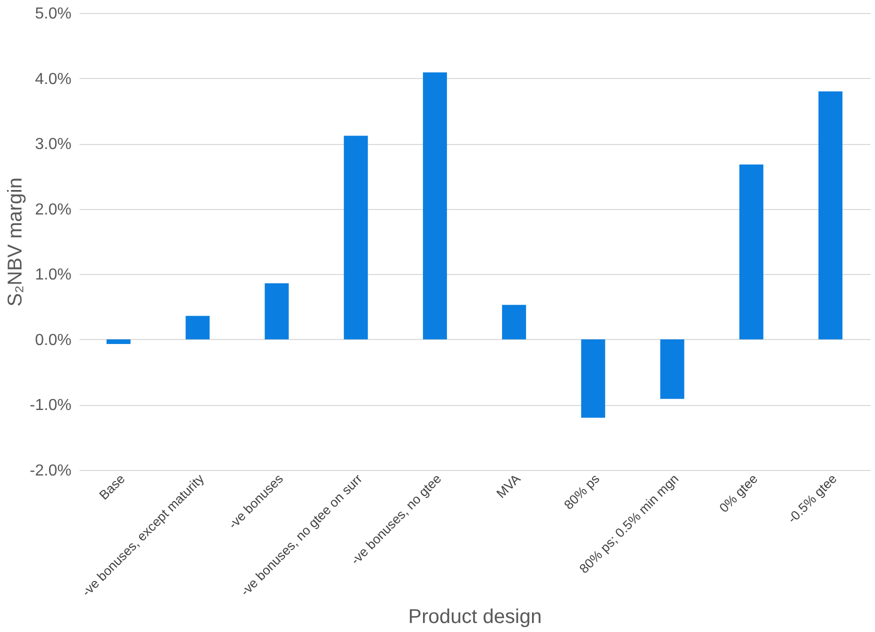  What do you see at coordinates (15, 242) in the screenshot?
I see `y-axis-title: S₂NBV margin` at bounding box center [15, 242].